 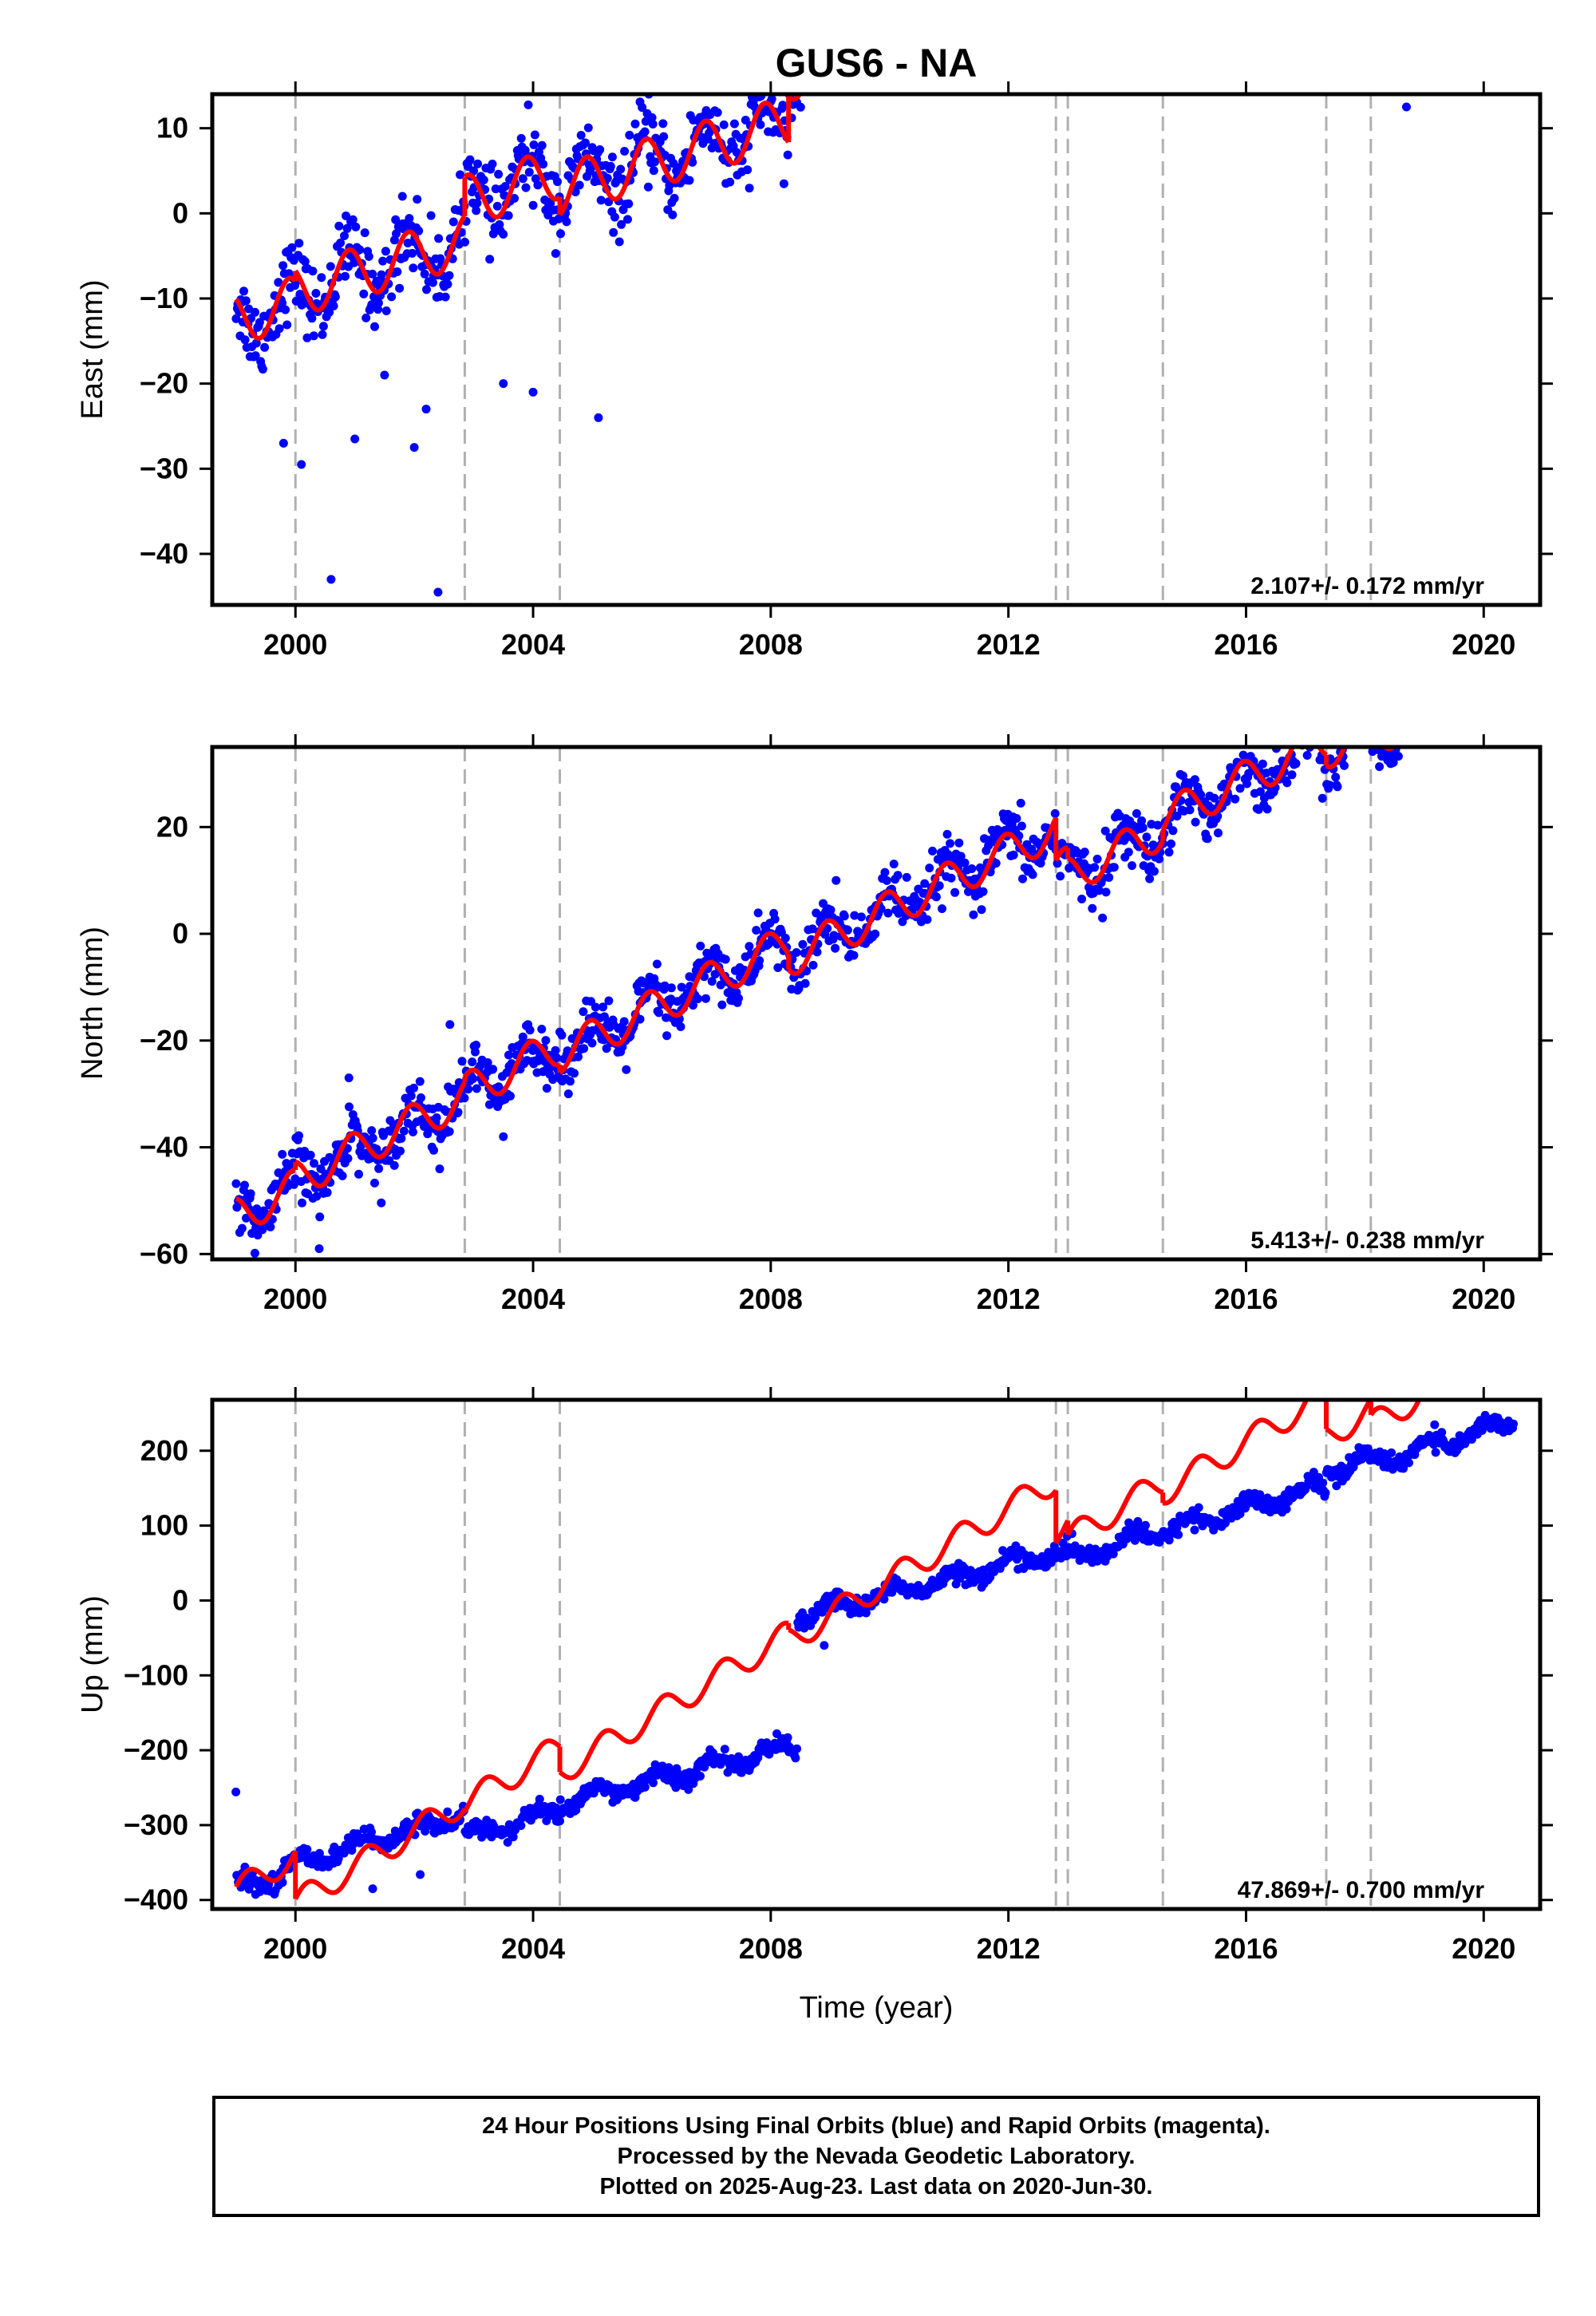 I want to click on y-tick-label: −60, so click(x=164, y=1253).